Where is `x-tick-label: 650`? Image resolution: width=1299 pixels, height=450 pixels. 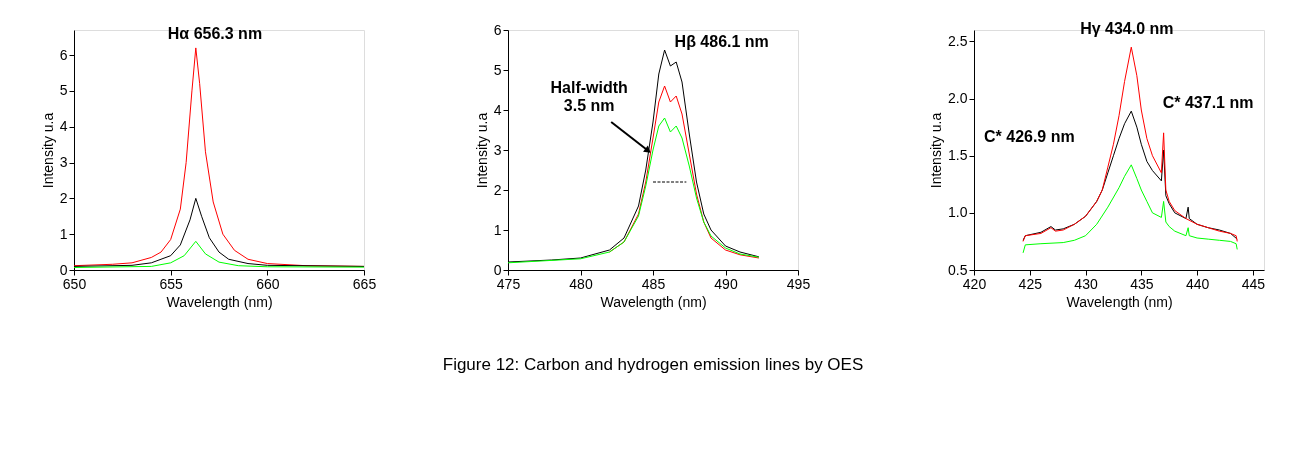 x-tick-label: 650 is located at coordinates (74, 283).